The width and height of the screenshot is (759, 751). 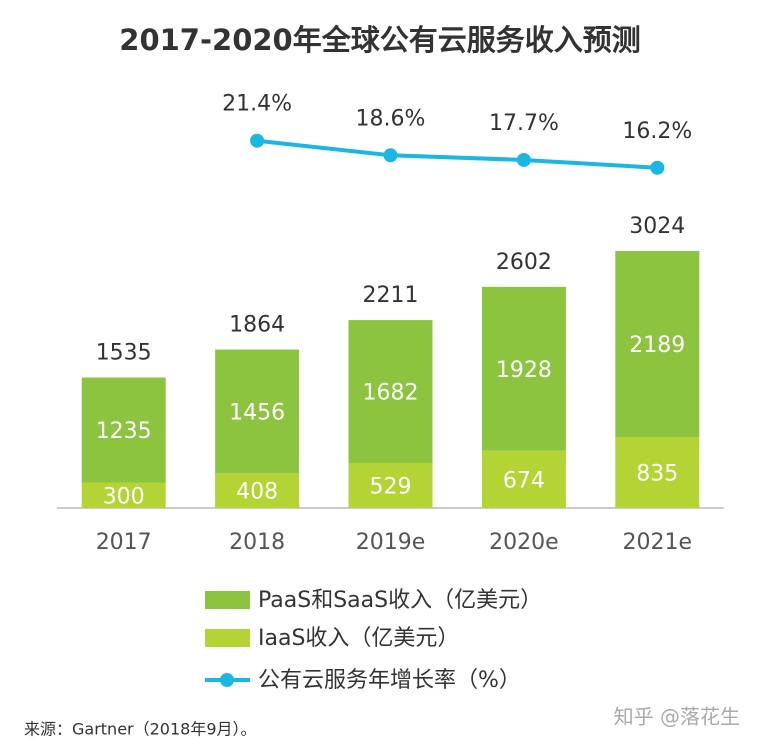 What do you see at coordinates (379, 40) in the screenshot?
I see `chart-title: 2017-2020年全球公有云服务收入预测` at bounding box center [379, 40].